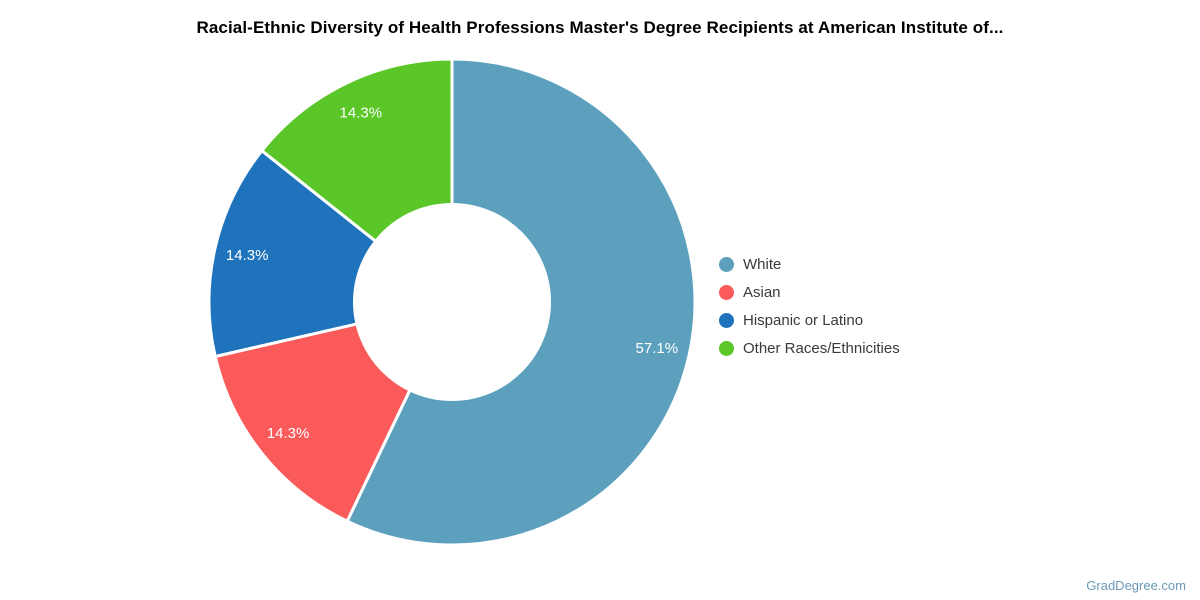 The width and height of the screenshot is (1200, 600). What do you see at coordinates (762, 264) in the screenshot?
I see `legend-label-white: White` at bounding box center [762, 264].